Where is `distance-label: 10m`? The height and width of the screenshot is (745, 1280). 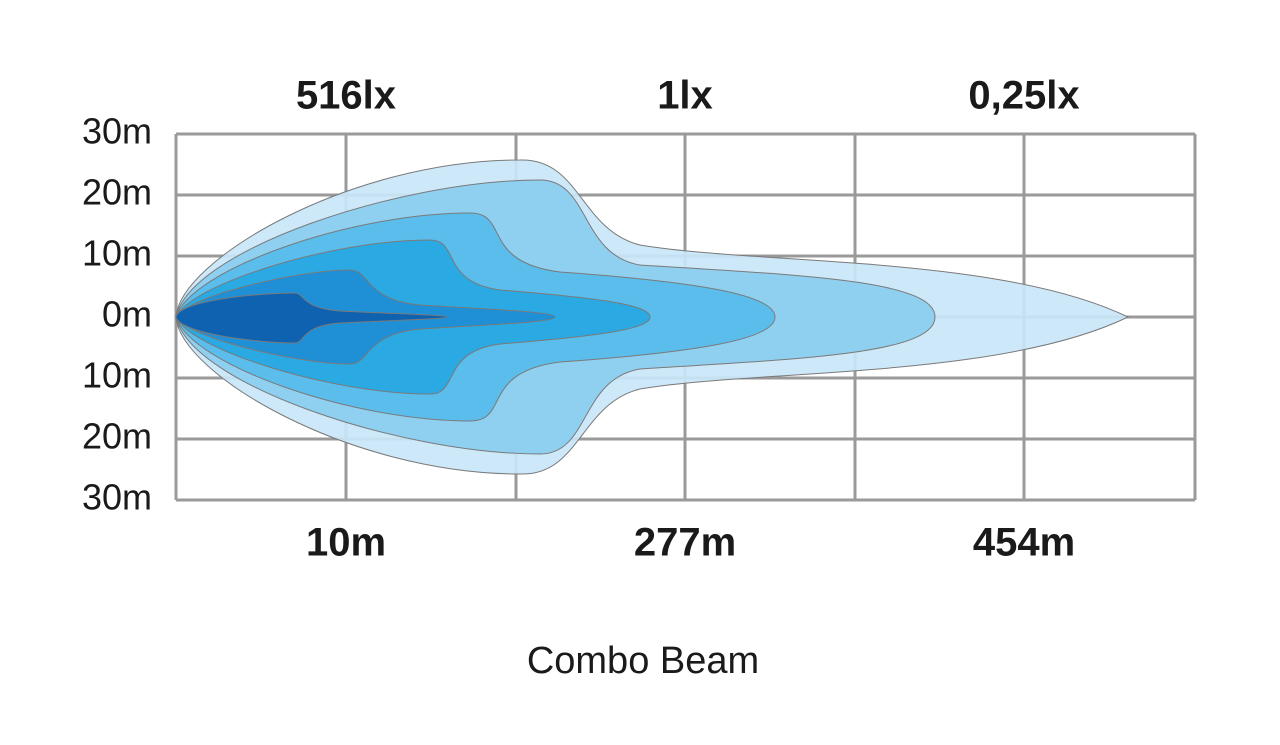
distance-label: 10m is located at coordinates (346, 543).